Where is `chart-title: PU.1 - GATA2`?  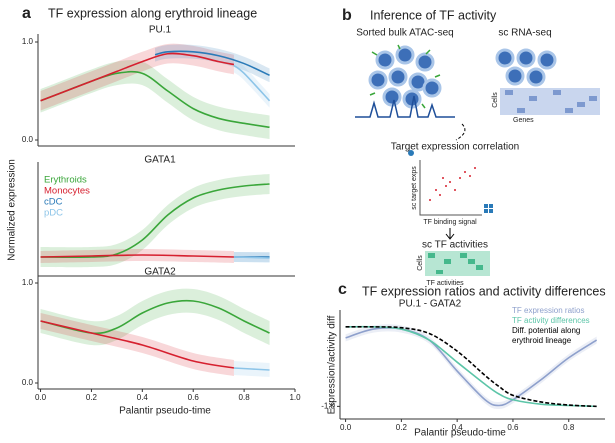
chart-title: PU.1 - GATA2 is located at coordinates (430, 304).